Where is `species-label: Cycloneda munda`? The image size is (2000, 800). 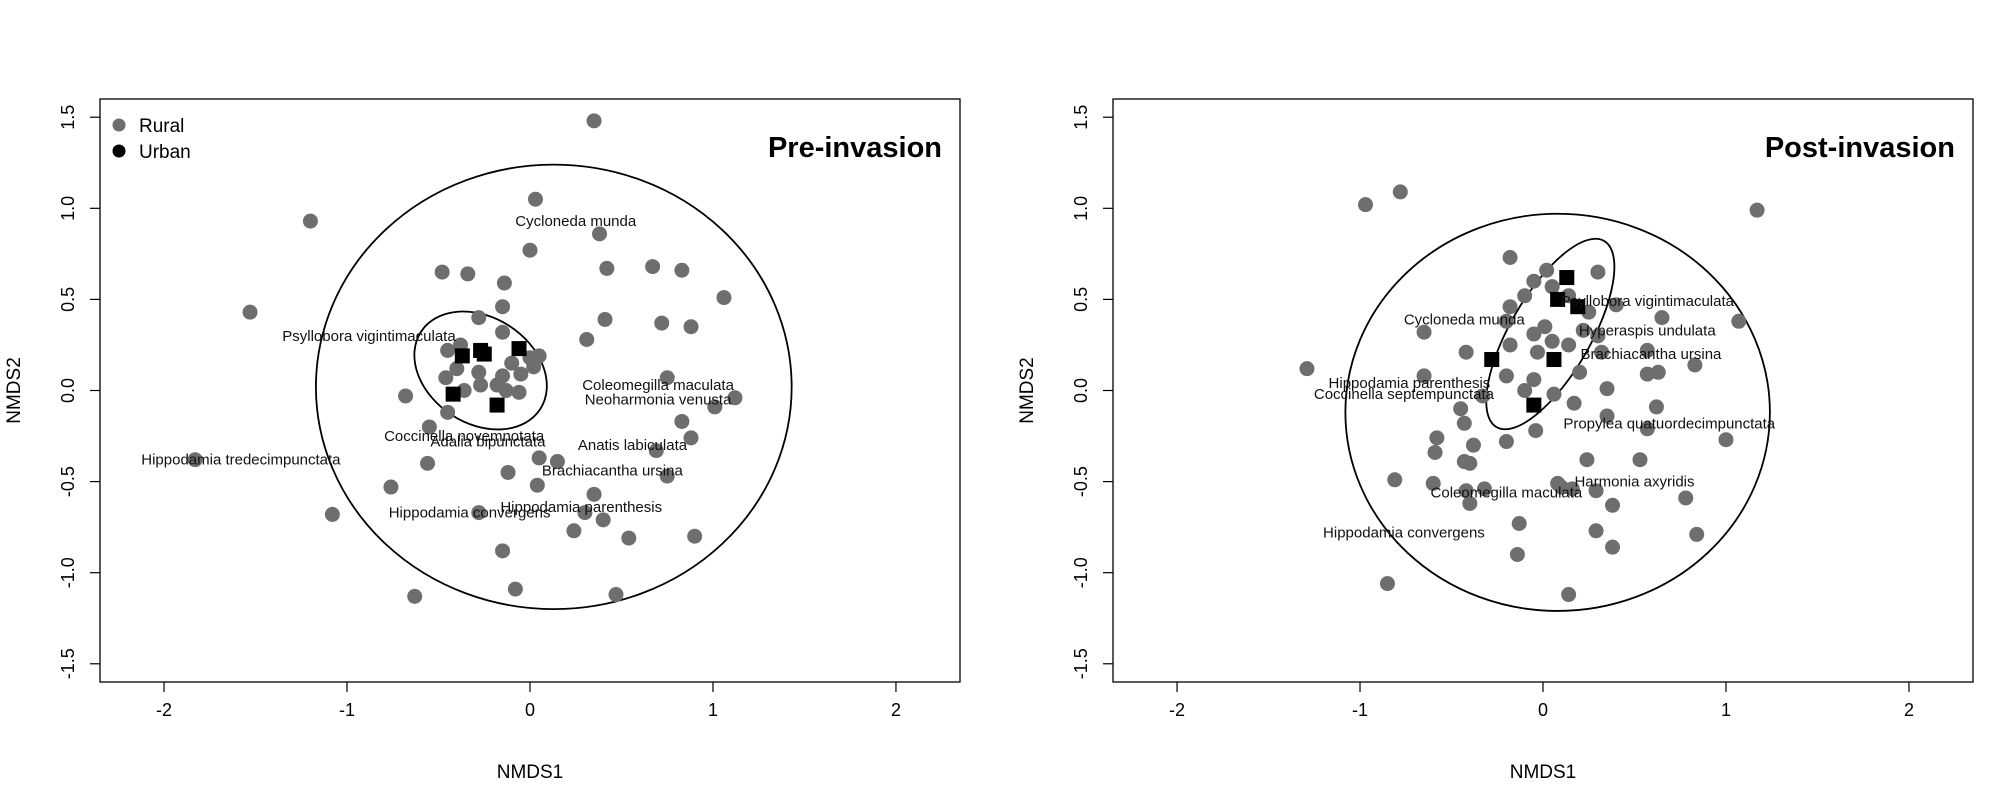 species-label: Cycloneda munda is located at coordinates (576, 221).